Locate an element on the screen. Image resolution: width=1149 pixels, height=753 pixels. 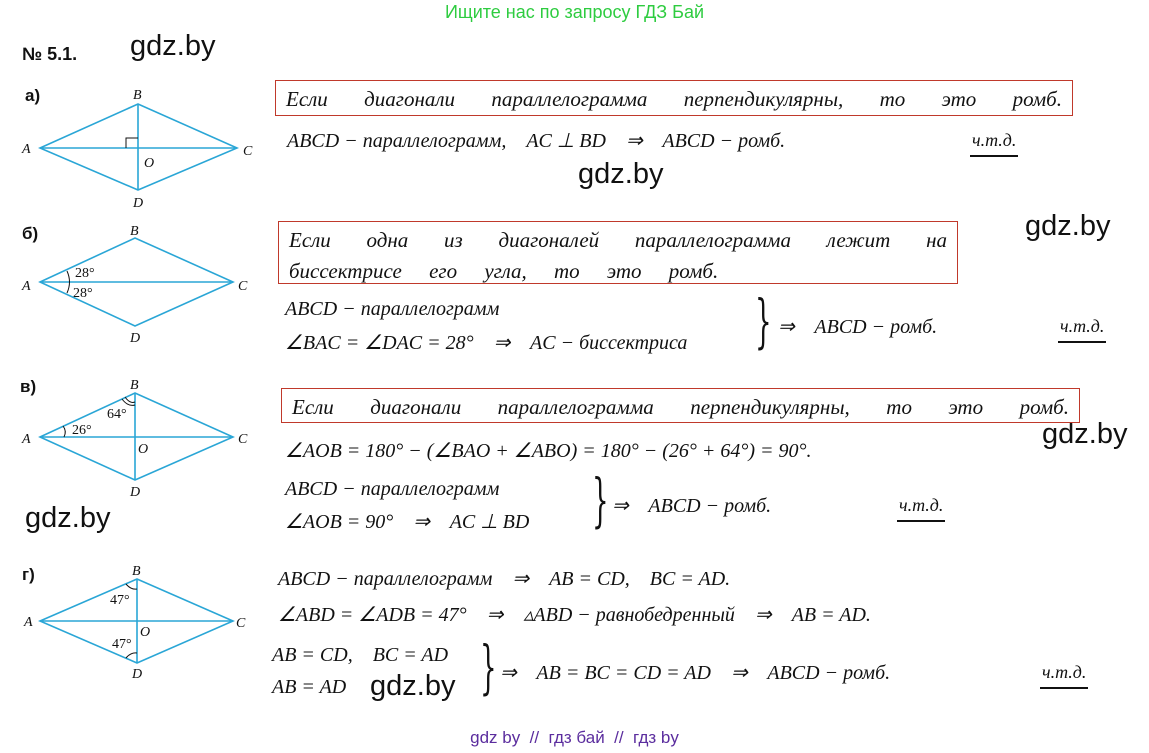
promo-text: Ищите нас по запросу ГДЗ Бай is located at coordinates (574, 12).